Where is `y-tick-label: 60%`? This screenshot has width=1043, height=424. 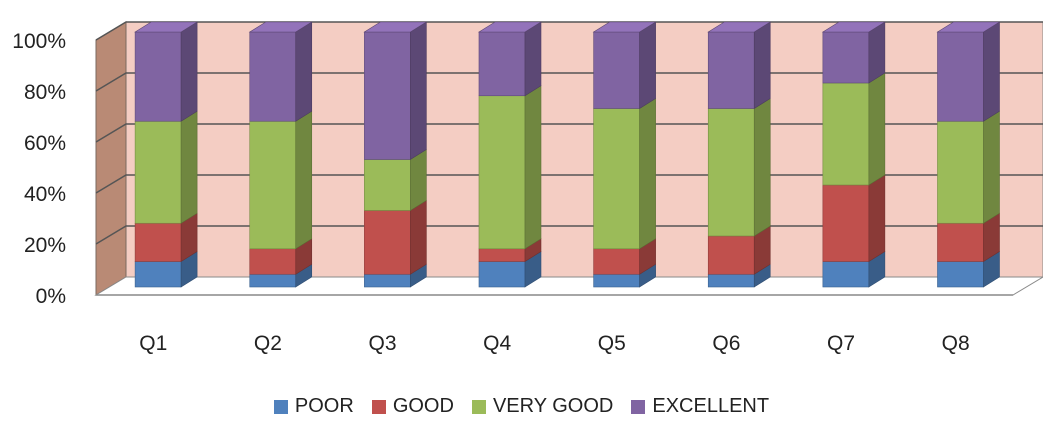
y-tick-label: 60% is located at coordinates (45, 143).